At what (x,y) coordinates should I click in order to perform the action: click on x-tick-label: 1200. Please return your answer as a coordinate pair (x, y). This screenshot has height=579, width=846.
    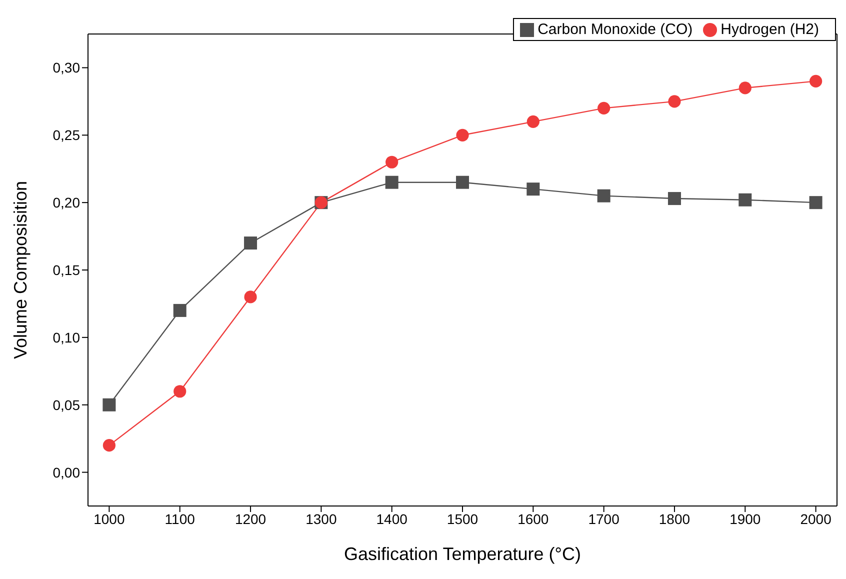
    Looking at the image, I should click on (250, 518).